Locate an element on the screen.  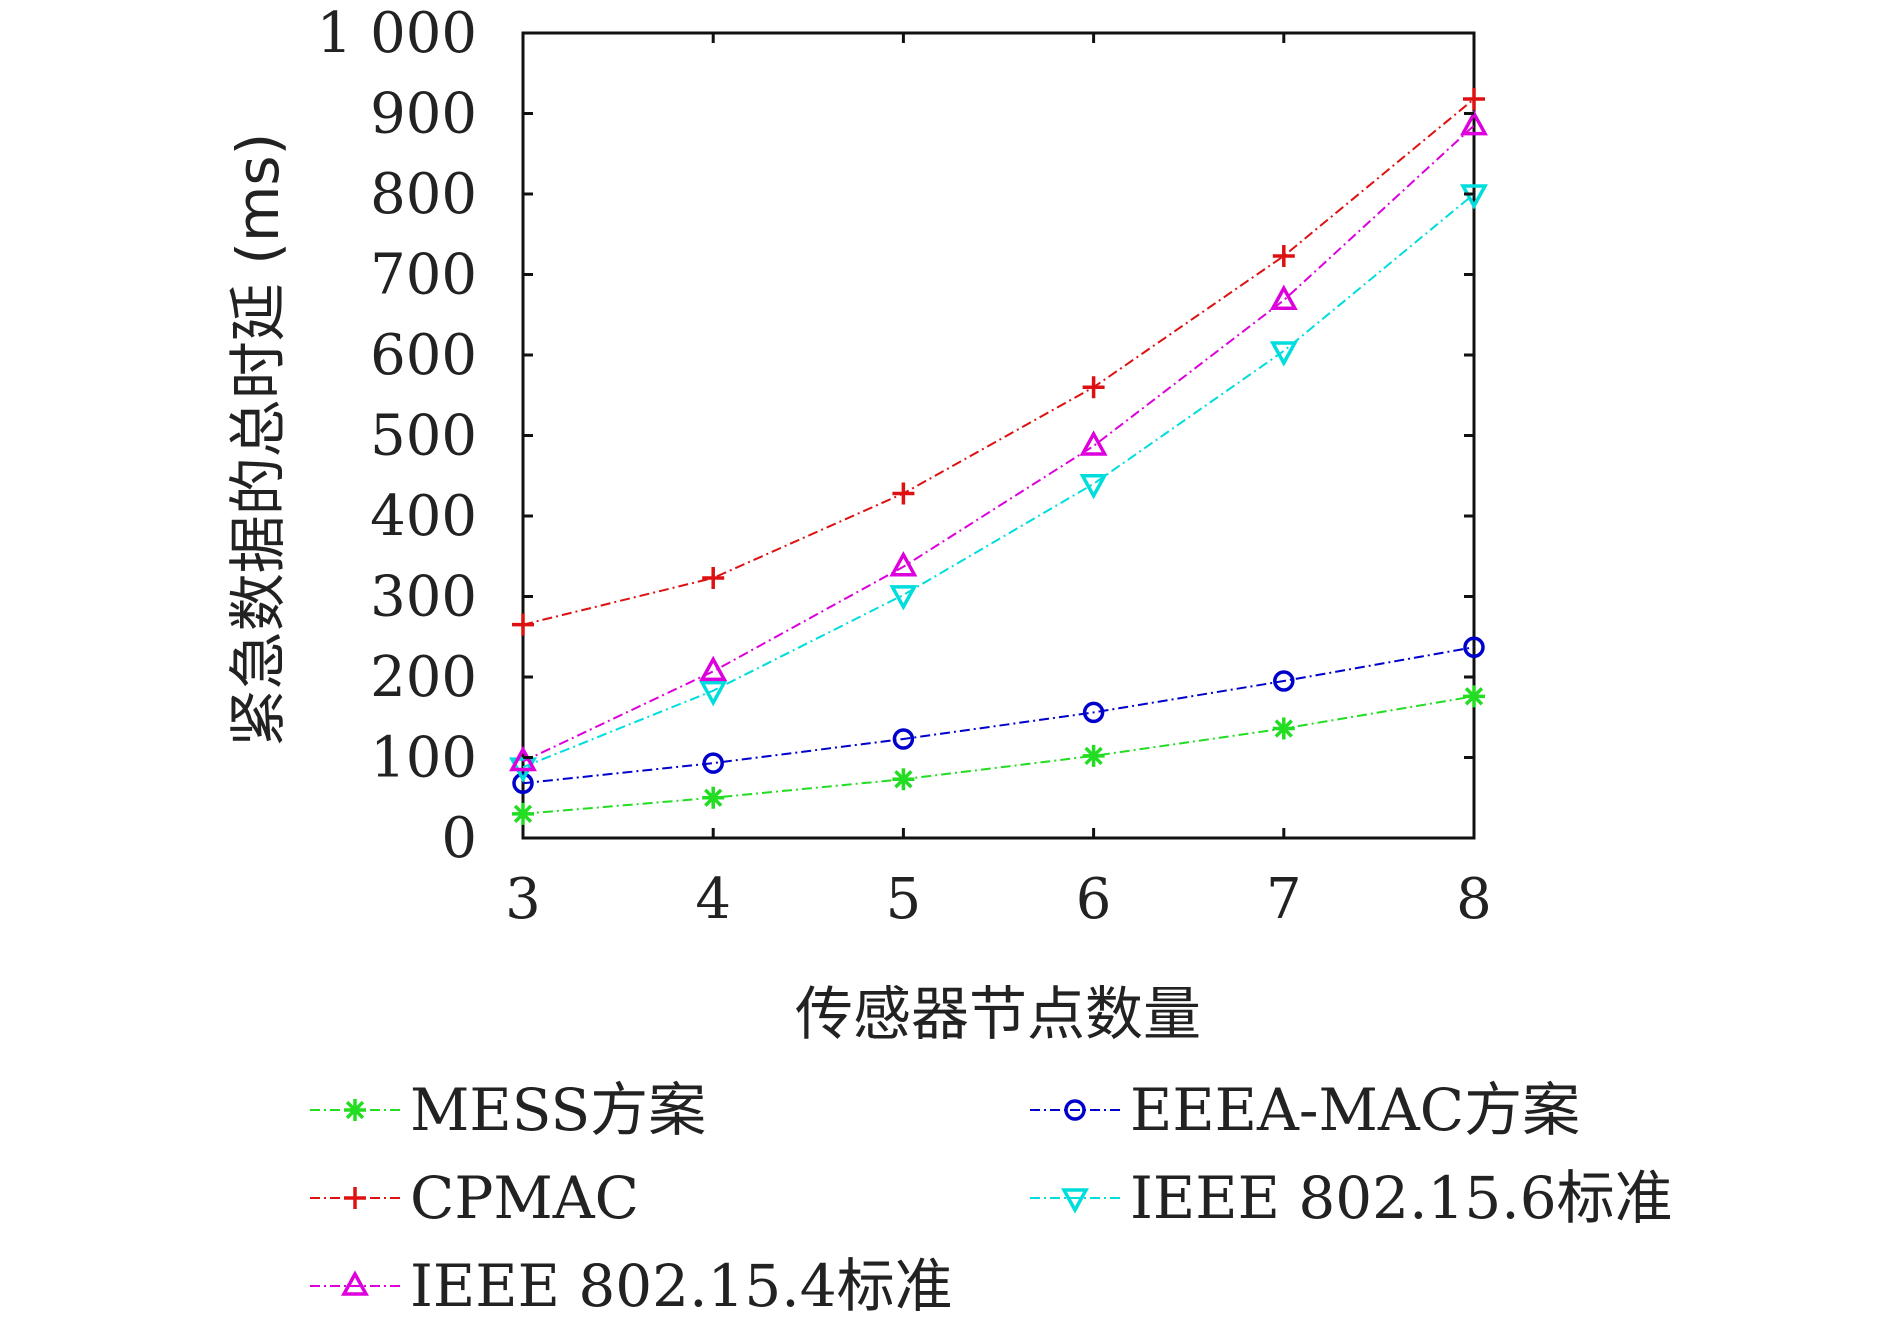
legend-item: CPMAC is located at coordinates (474, 1198).